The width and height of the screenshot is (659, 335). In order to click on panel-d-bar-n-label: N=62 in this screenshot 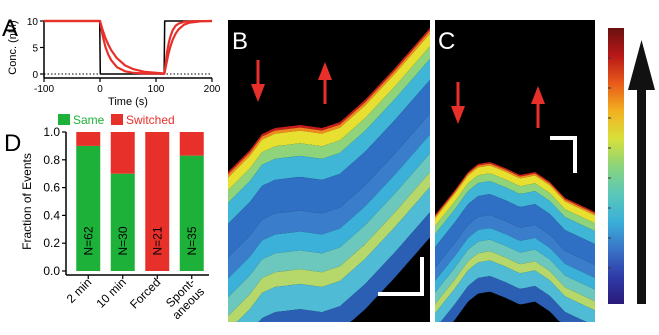, I will do `click(88, 240)`.